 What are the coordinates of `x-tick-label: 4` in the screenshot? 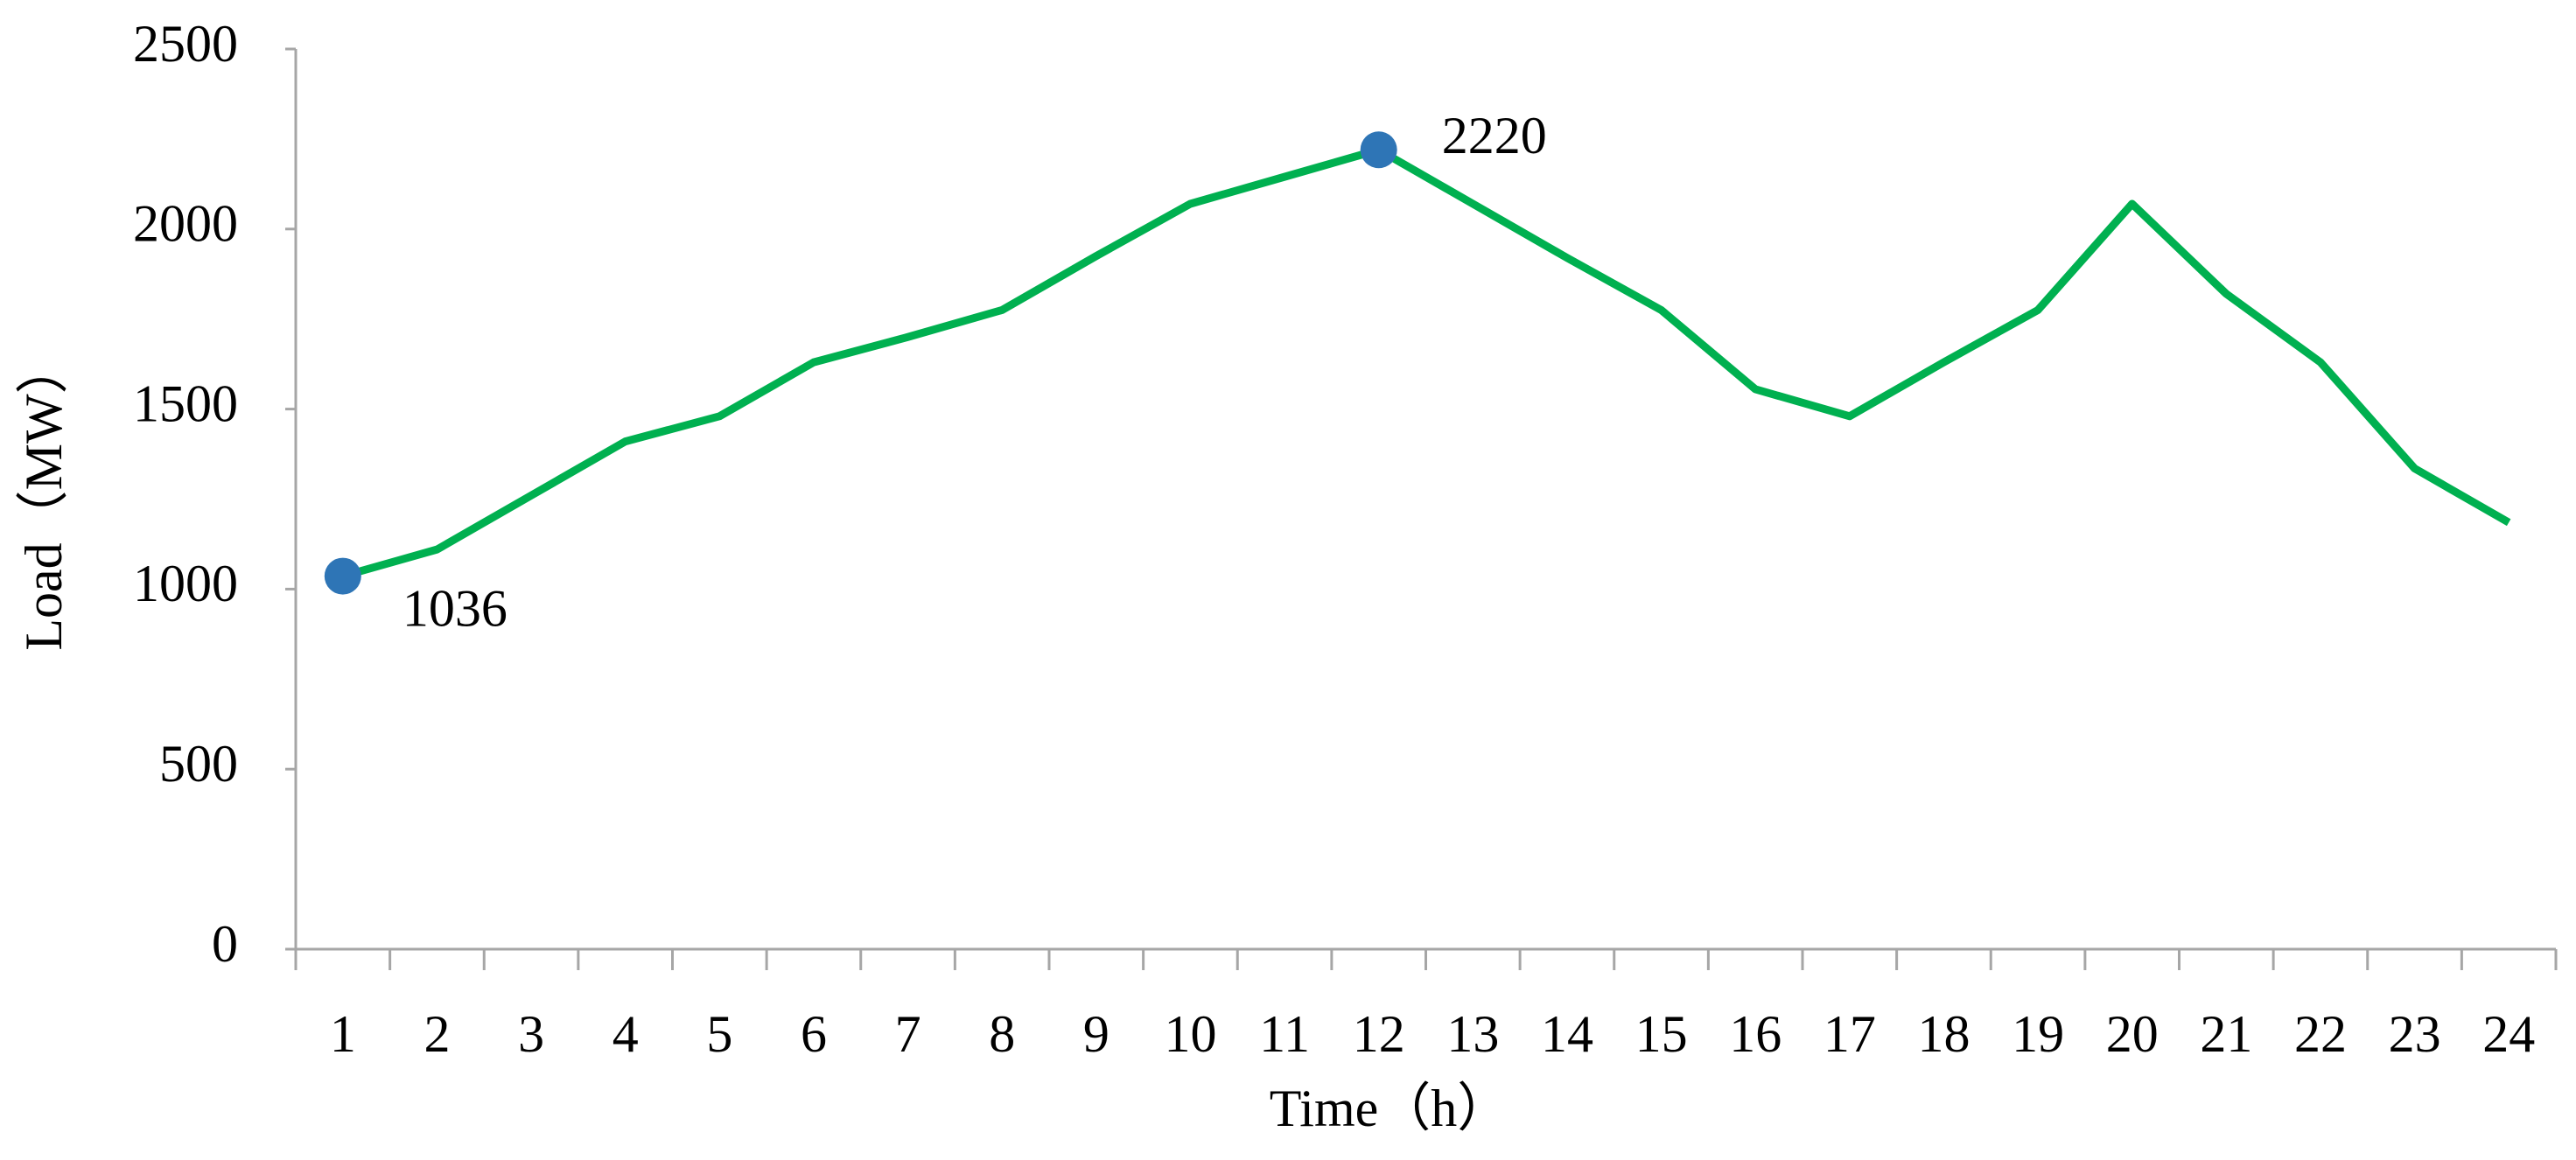 It's located at (625, 1034).